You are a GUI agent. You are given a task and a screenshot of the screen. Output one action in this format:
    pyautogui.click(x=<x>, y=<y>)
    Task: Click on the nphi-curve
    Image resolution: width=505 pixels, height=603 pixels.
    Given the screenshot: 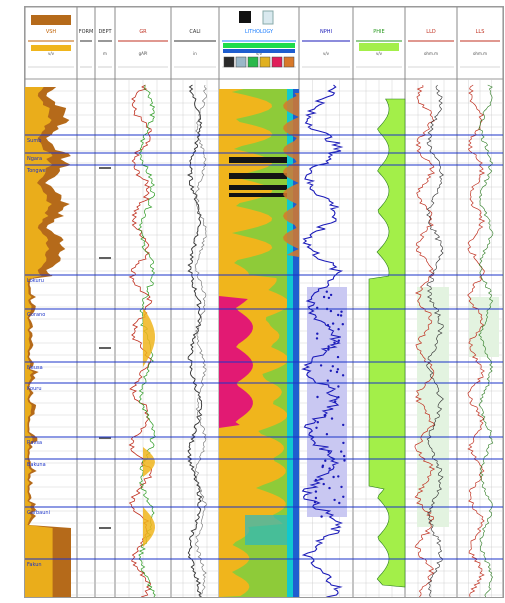 What is the action you would take?
    pyautogui.click(x=322, y=341)
    